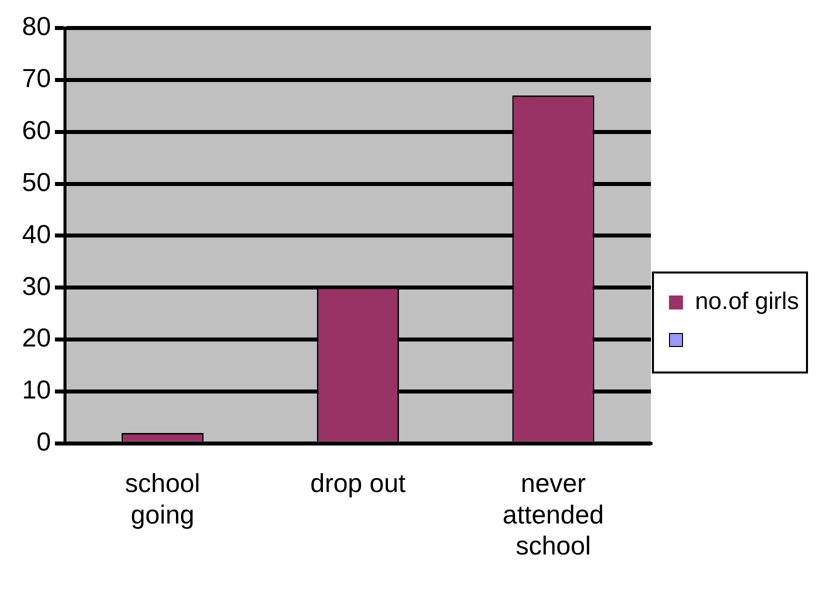 The width and height of the screenshot is (823, 595). Describe the element at coordinates (36, 285) in the screenshot. I see `y-tick-label: 30` at that location.